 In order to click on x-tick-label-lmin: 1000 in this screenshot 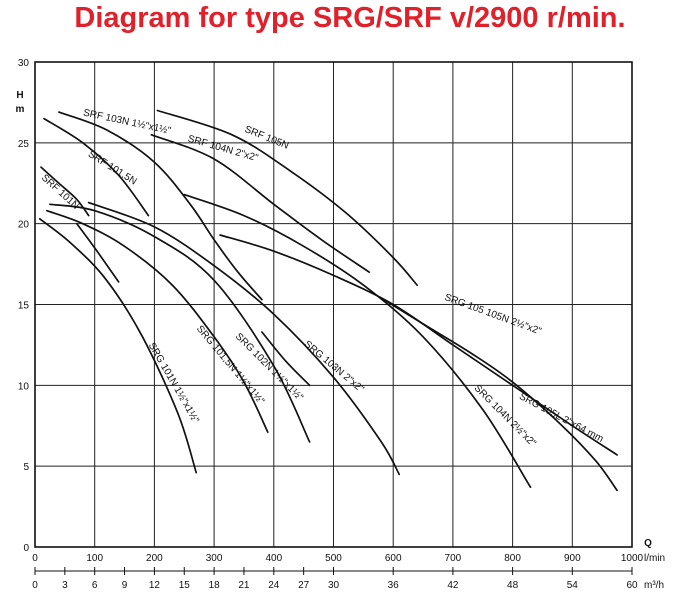, I will do `click(632, 558)`.